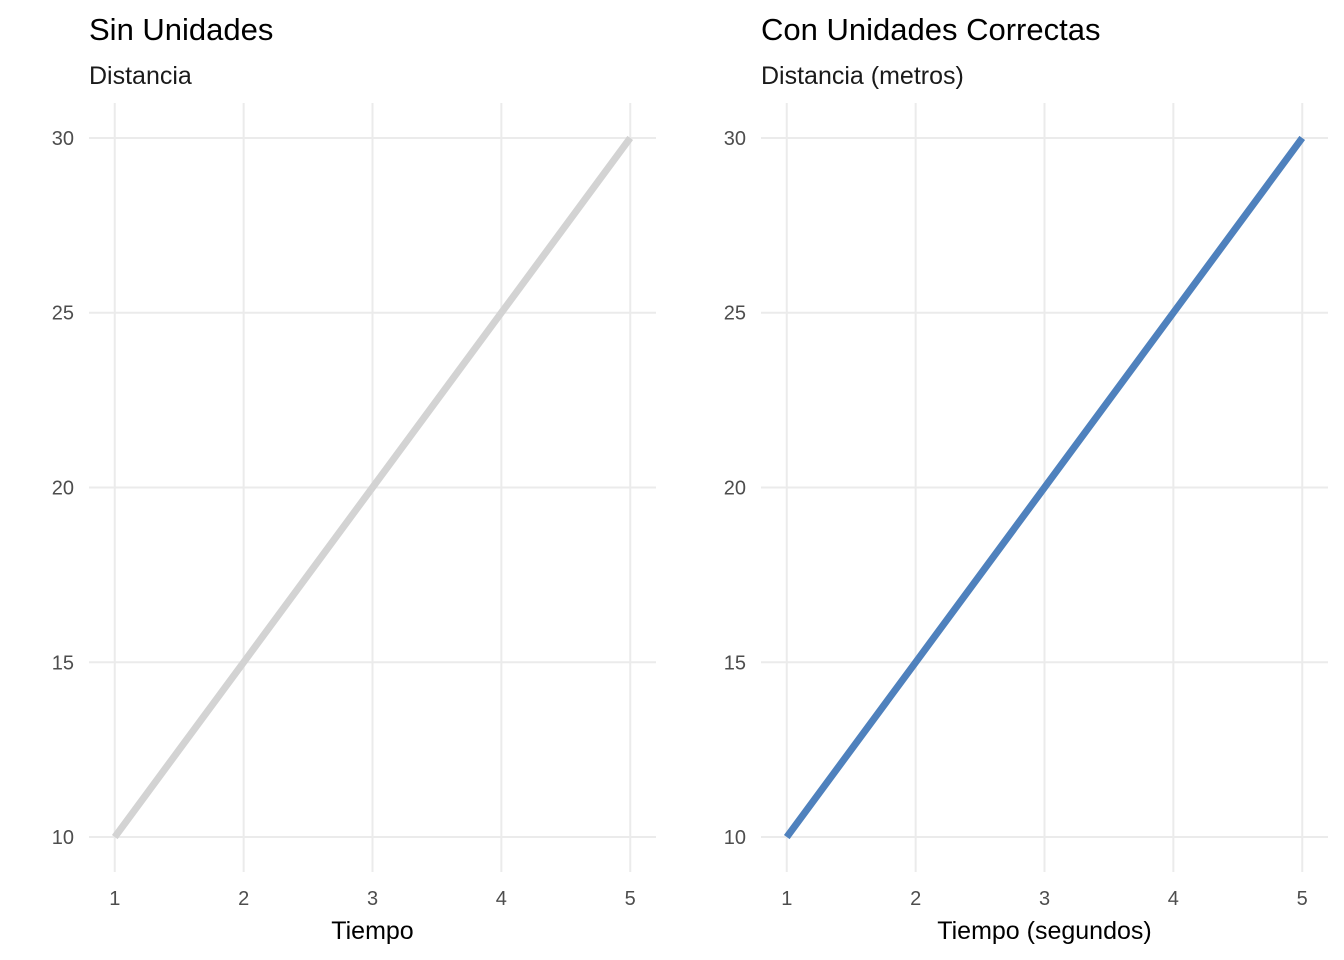 This screenshot has width=1344, height=960. What do you see at coordinates (372, 931) in the screenshot?
I see `x-axis-label: Tiempo` at bounding box center [372, 931].